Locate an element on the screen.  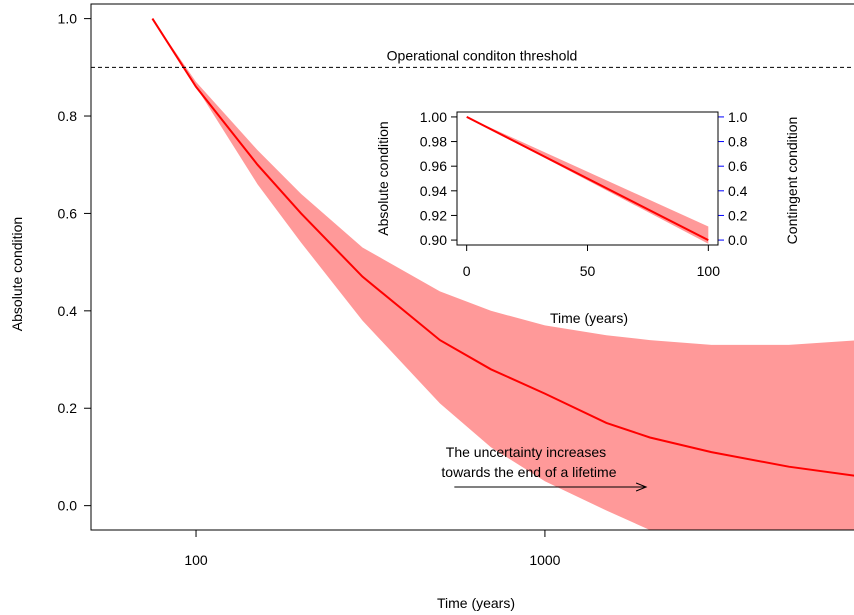
main-y-tick-label: 0.6 is located at coordinates (68, 213).